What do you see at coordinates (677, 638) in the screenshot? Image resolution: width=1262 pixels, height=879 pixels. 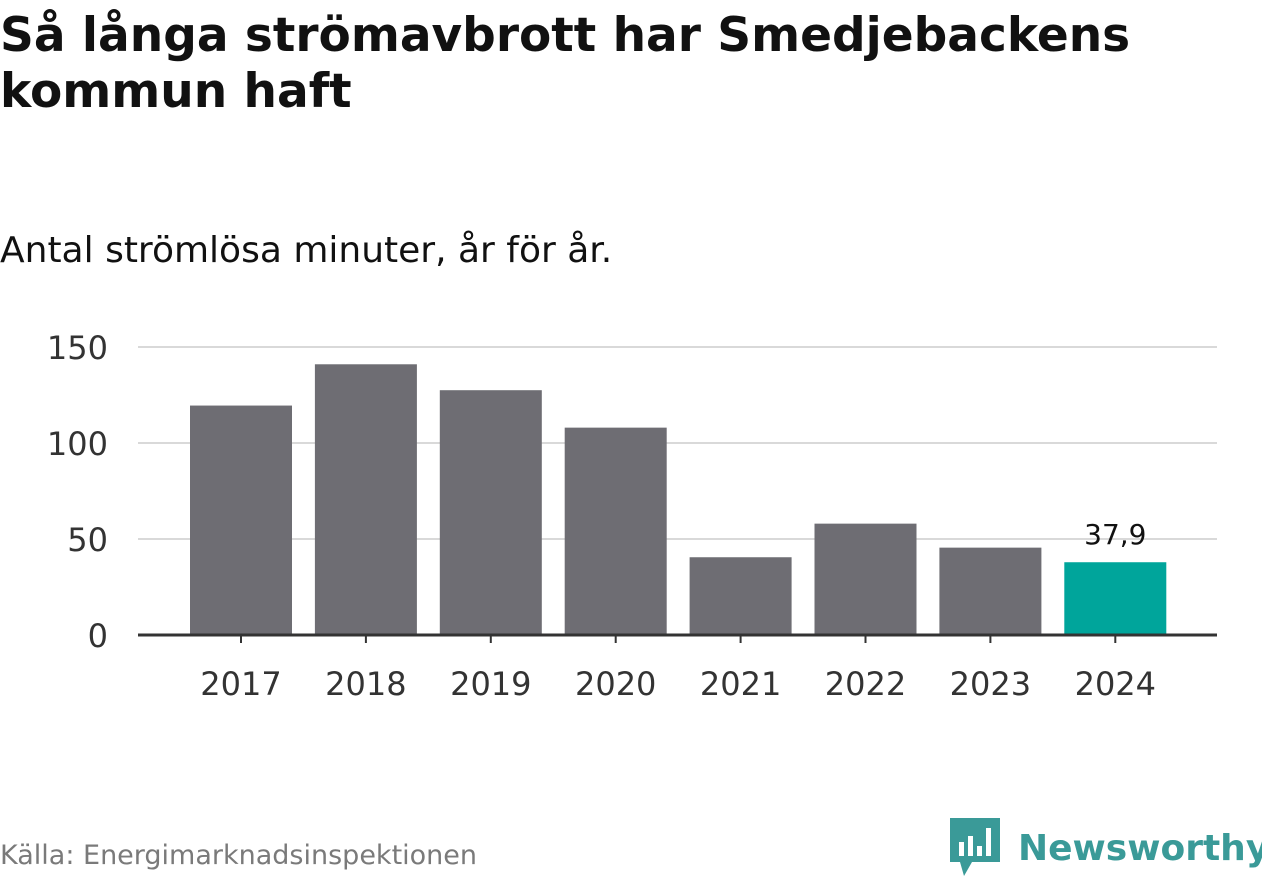 I see `axes` at bounding box center [677, 638].